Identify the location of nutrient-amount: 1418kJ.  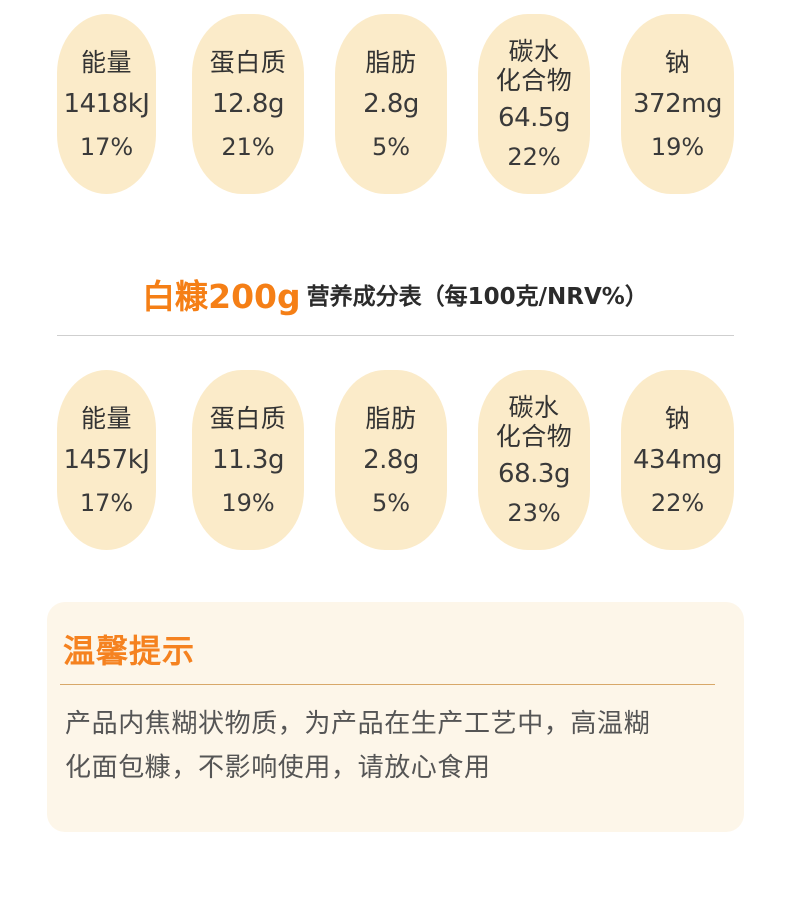
(106, 103).